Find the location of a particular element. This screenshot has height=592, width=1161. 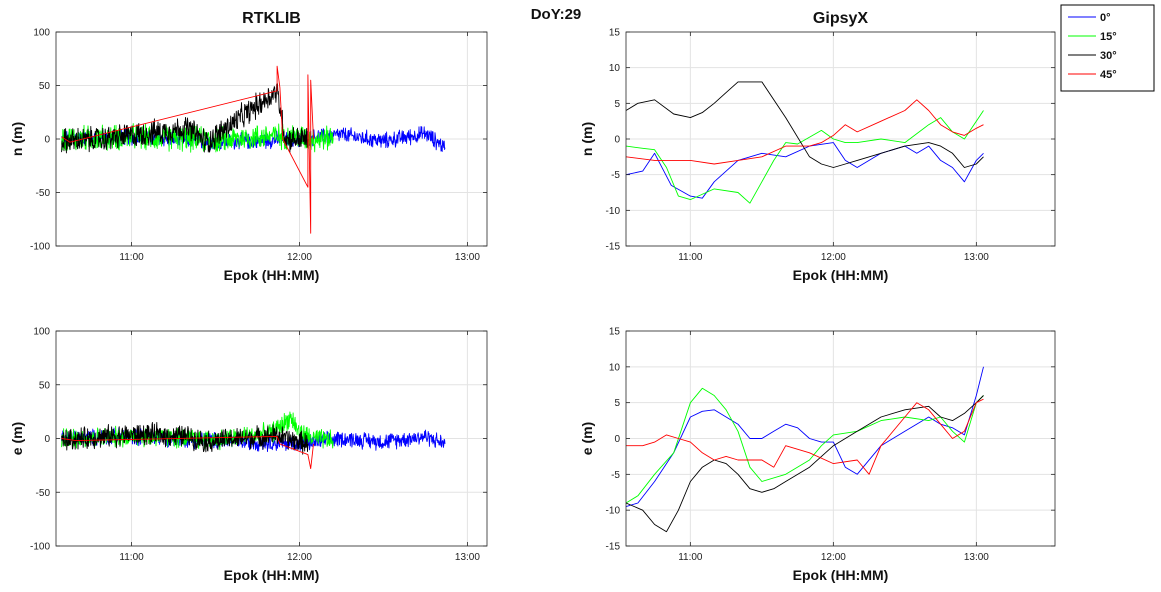

legend-label: 45° is located at coordinates (1108, 75).